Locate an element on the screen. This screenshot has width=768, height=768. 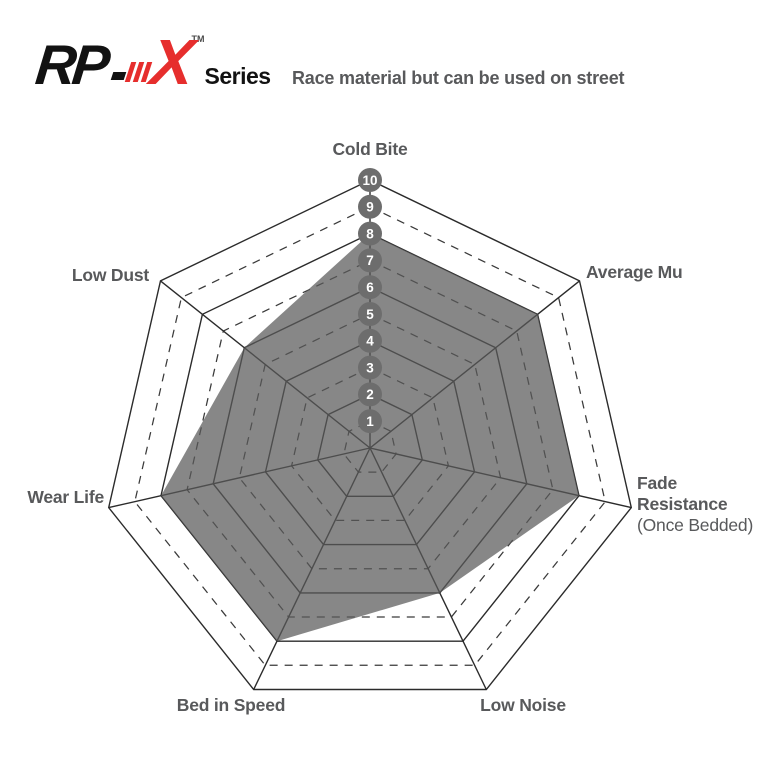
brand-logo: RP X TM Series is located at coordinates (152, 62).